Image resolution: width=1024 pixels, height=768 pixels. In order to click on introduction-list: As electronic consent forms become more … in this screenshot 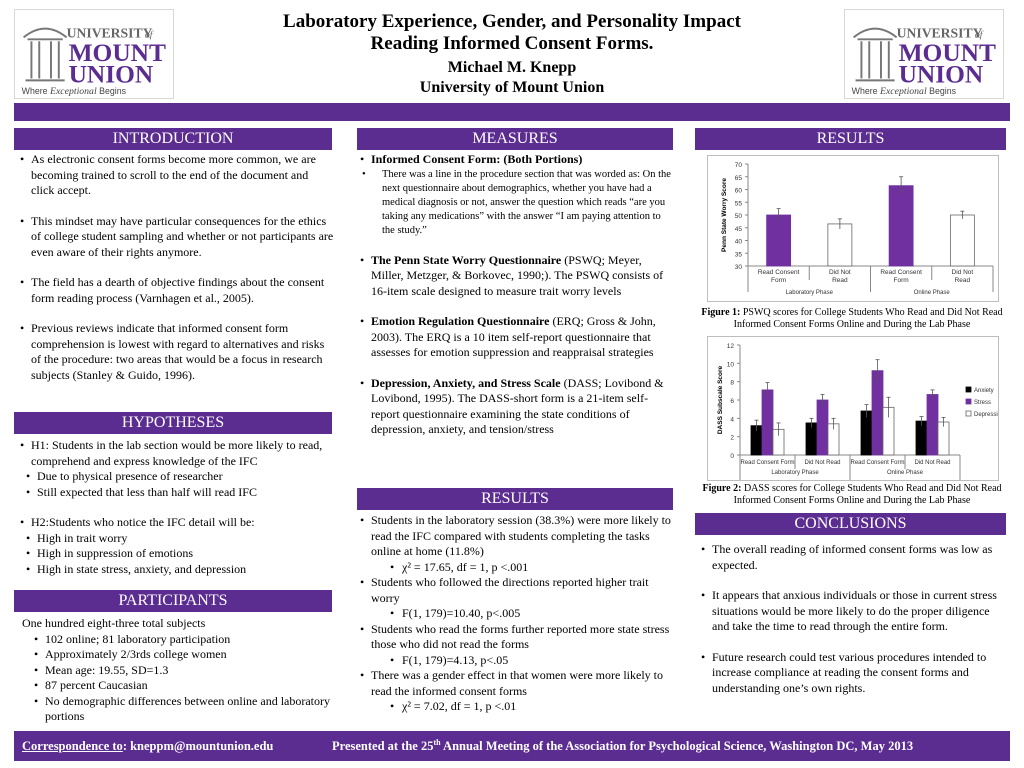, I will do `click(176, 267)`.